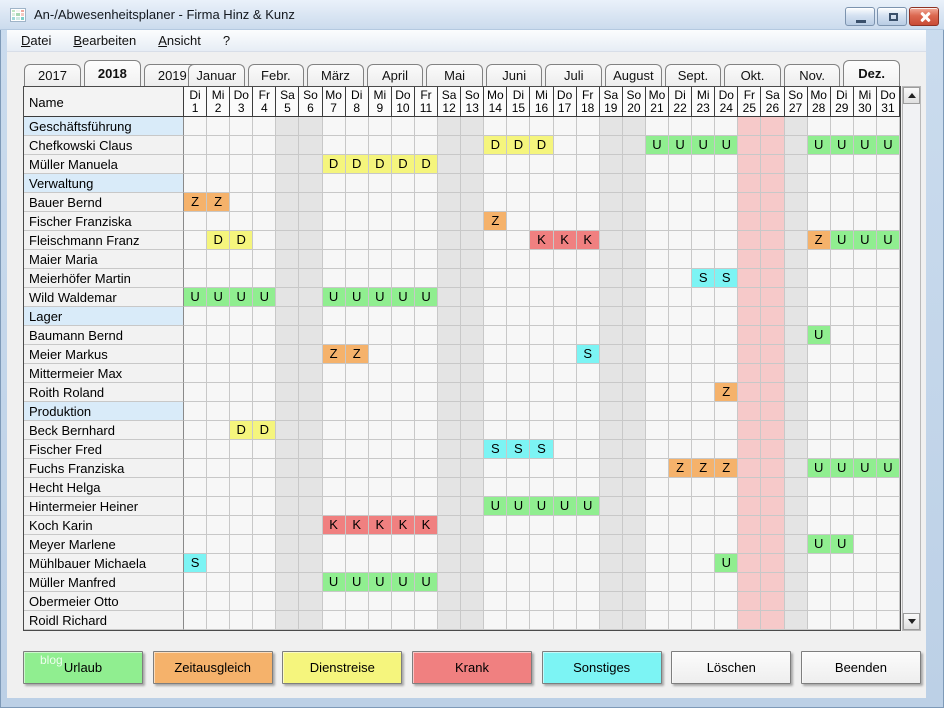 The image size is (944, 708). Describe the element at coordinates (542, 240) in the screenshot. I see `mark-cell: K` at that location.